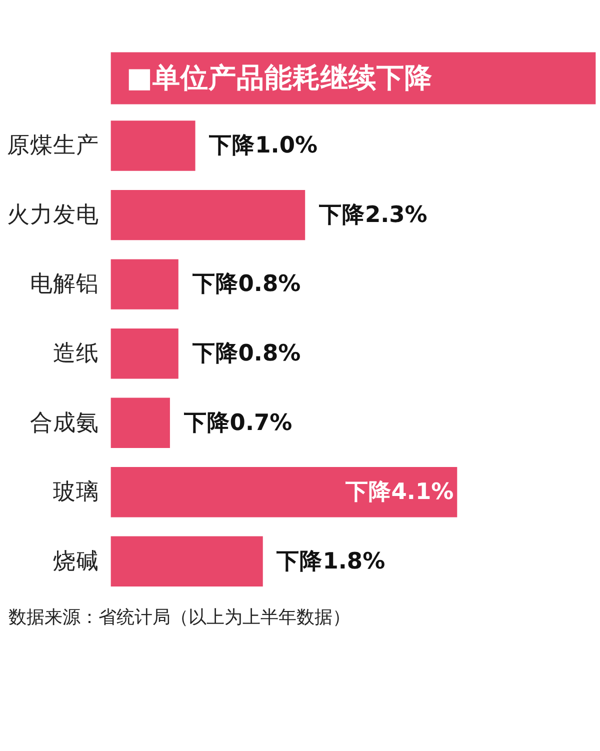  I want to click on y-tick-label: 火力发电, so click(53, 215).